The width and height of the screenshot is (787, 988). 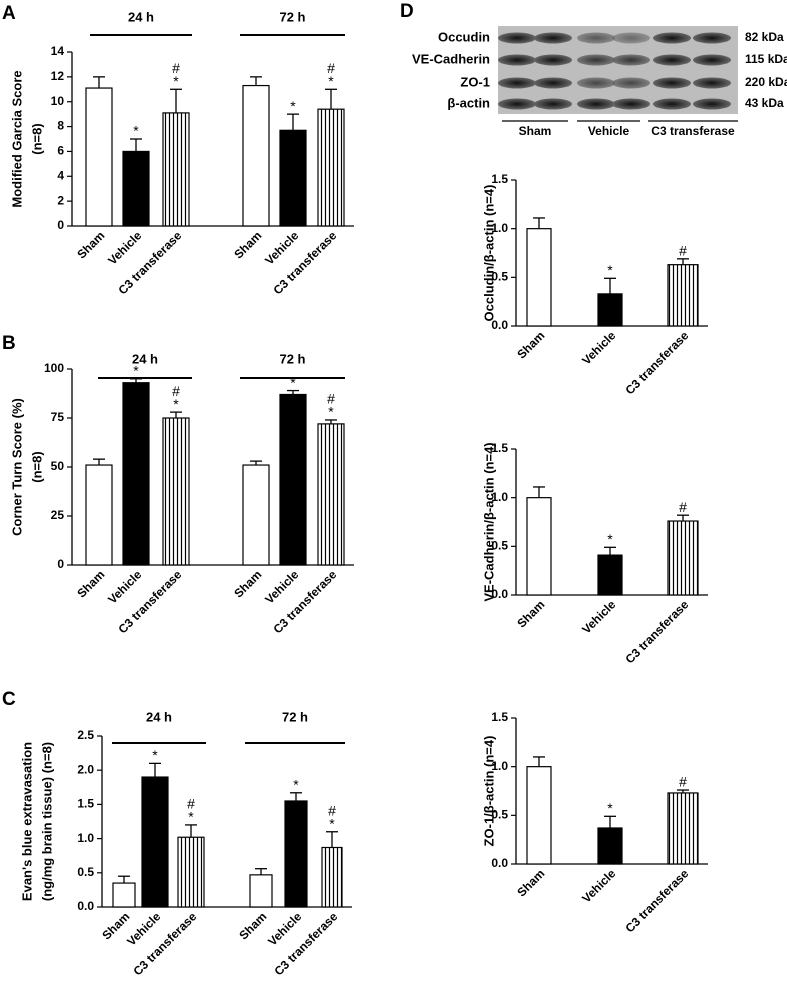 I want to click on y-tick-label: 25, so click(x=58, y=515).